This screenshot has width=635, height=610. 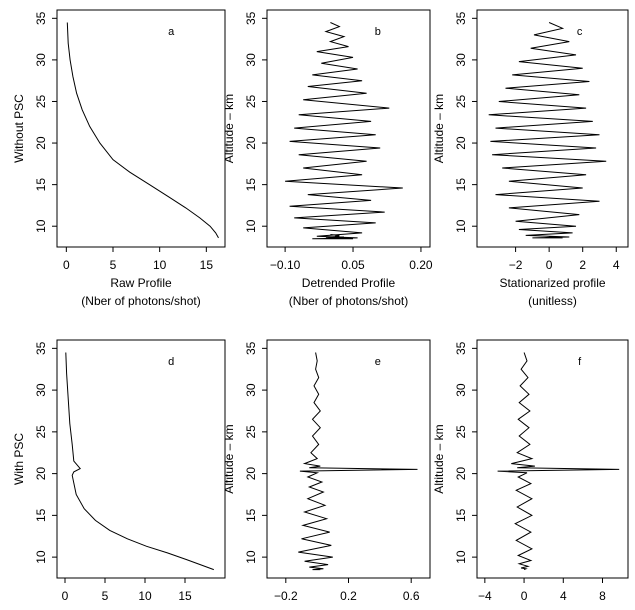 I want to click on panel-letter: b, so click(x=378, y=32).